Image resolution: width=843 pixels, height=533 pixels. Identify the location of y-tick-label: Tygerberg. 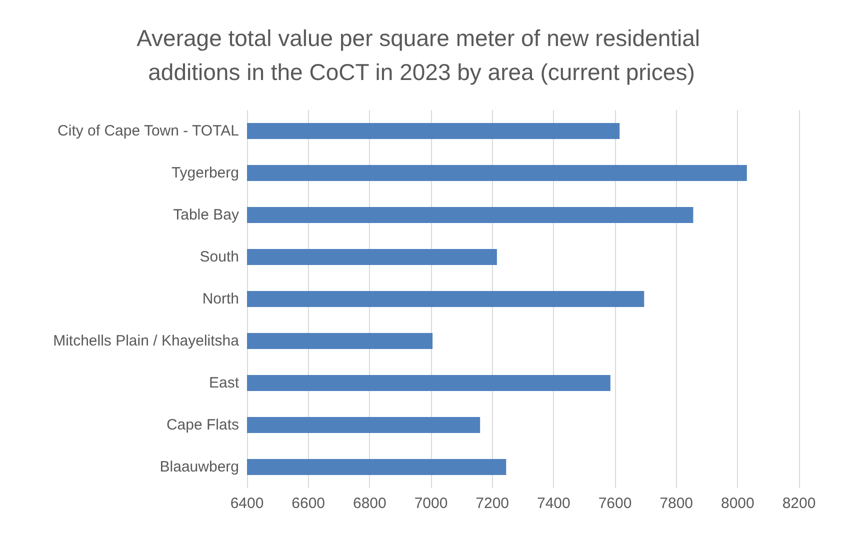
(205, 173).